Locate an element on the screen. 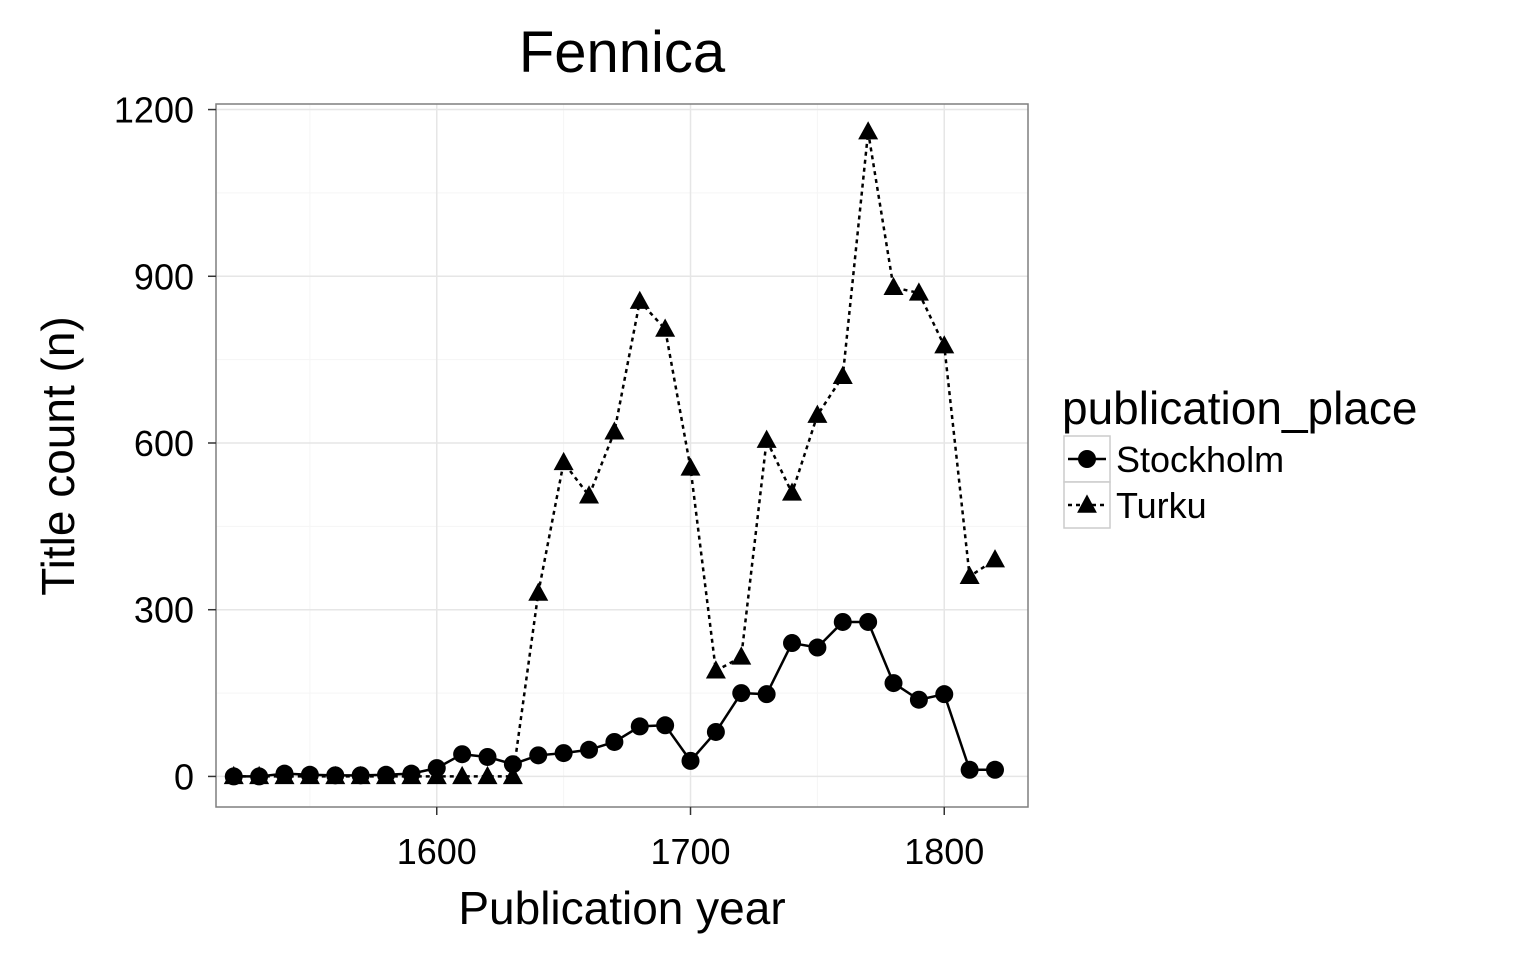  x-axis-title: Publication year is located at coordinates (621, 908).